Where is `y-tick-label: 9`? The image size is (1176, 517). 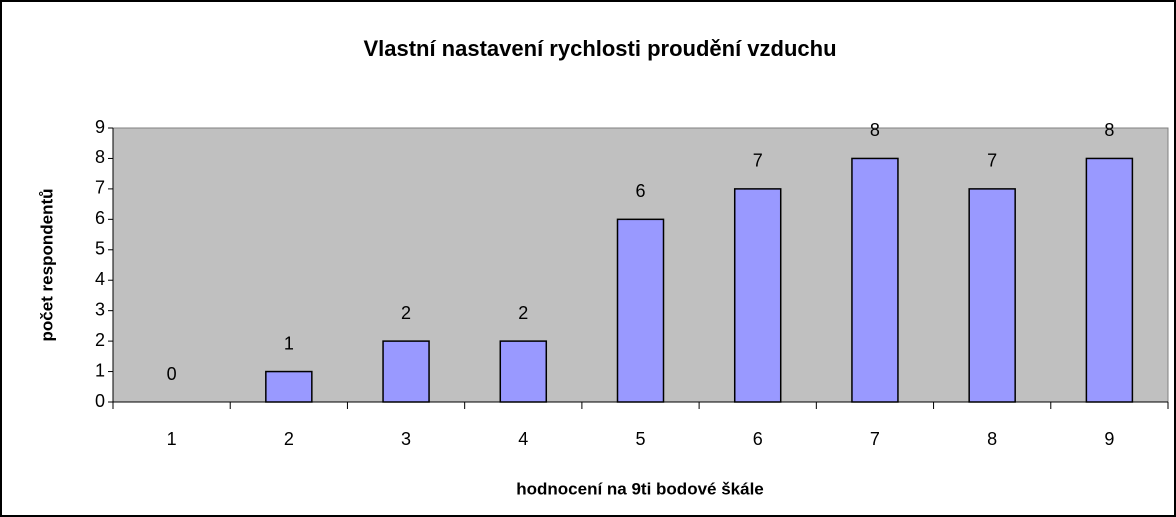
y-tick-label: 9 is located at coordinates (100, 127).